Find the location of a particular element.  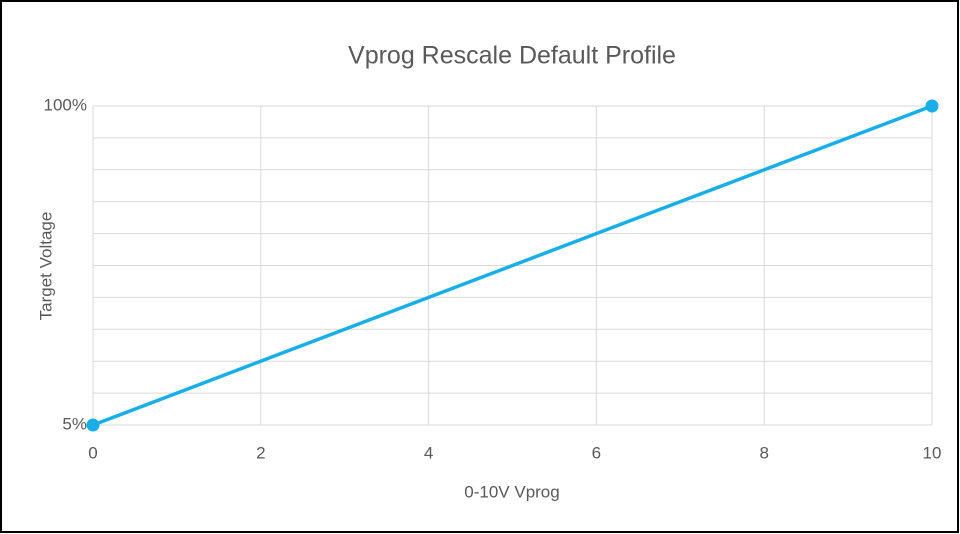

x-tick-label: 10 is located at coordinates (932, 452).